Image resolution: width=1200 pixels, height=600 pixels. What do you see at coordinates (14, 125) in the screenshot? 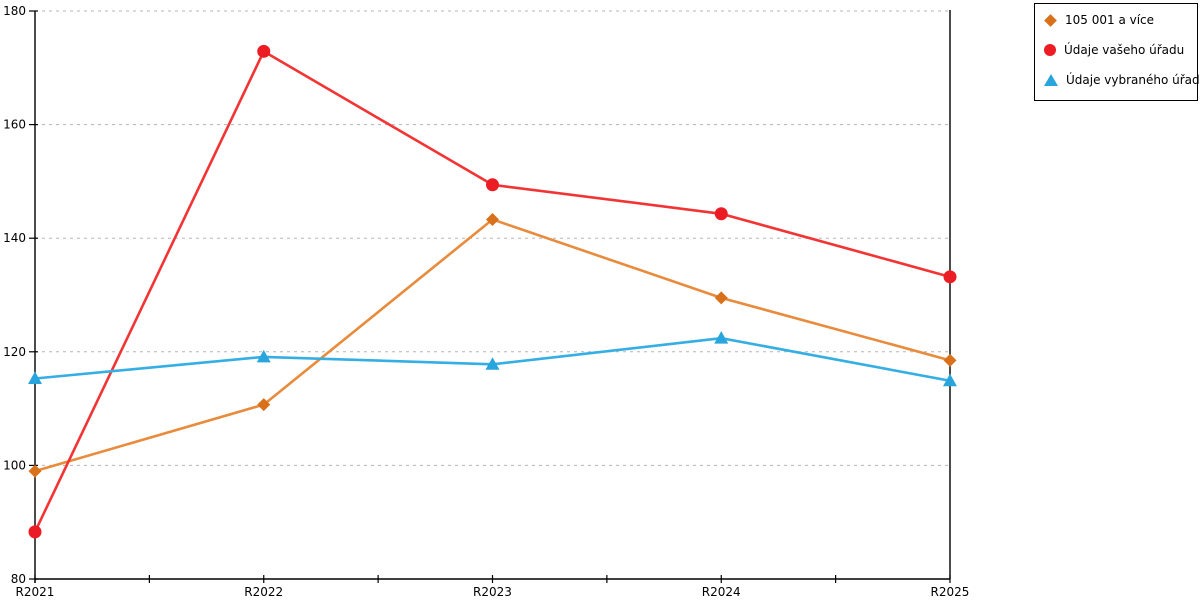
I see `svg-text: 160` at bounding box center [14, 125].